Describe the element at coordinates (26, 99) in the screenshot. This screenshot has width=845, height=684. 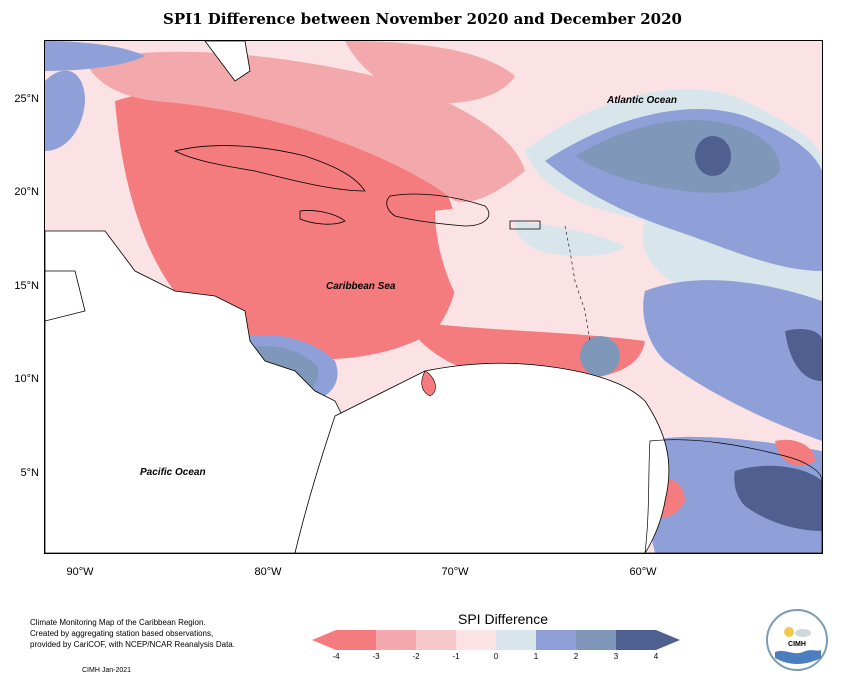
I see `lat-tick-25: 25°N` at that location.